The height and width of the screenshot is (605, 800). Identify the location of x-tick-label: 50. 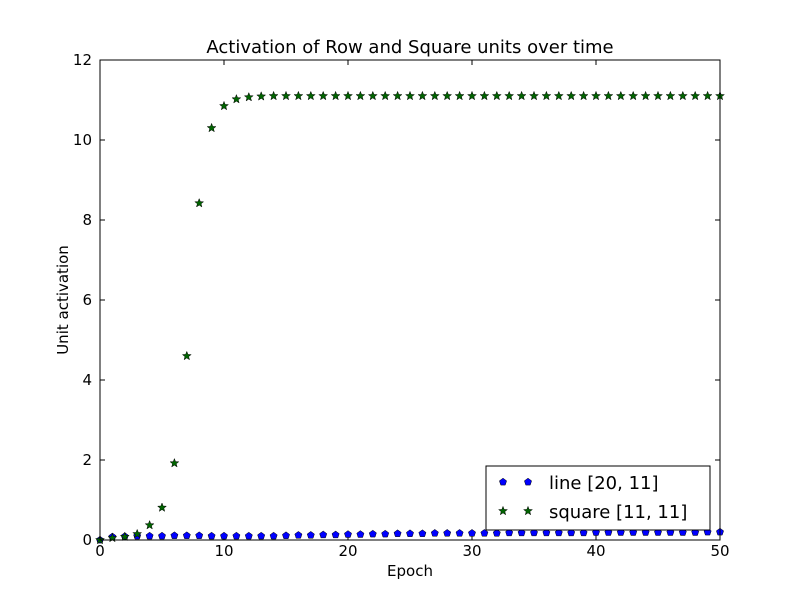
(719, 551).